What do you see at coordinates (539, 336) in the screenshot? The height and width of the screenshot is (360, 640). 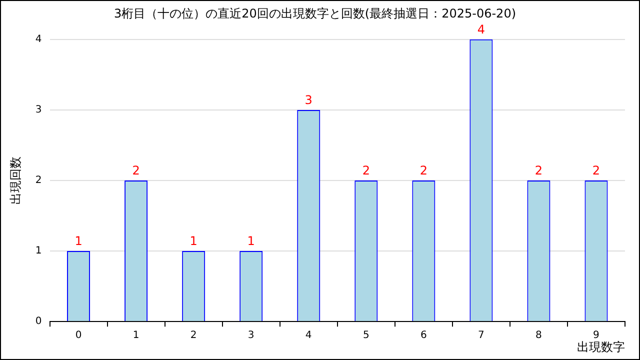 I see `x-tick-label: 8` at bounding box center [539, 336].